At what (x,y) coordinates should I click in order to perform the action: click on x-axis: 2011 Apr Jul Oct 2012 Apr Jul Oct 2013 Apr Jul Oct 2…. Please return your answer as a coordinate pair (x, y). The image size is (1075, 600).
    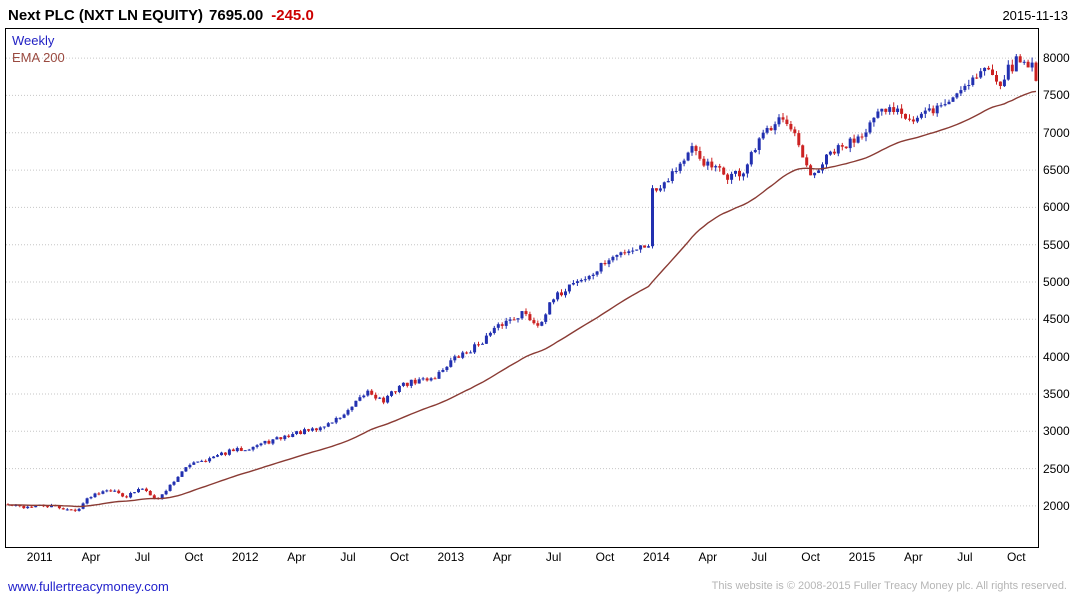
    Looking at the image, I should click on (522, 557).